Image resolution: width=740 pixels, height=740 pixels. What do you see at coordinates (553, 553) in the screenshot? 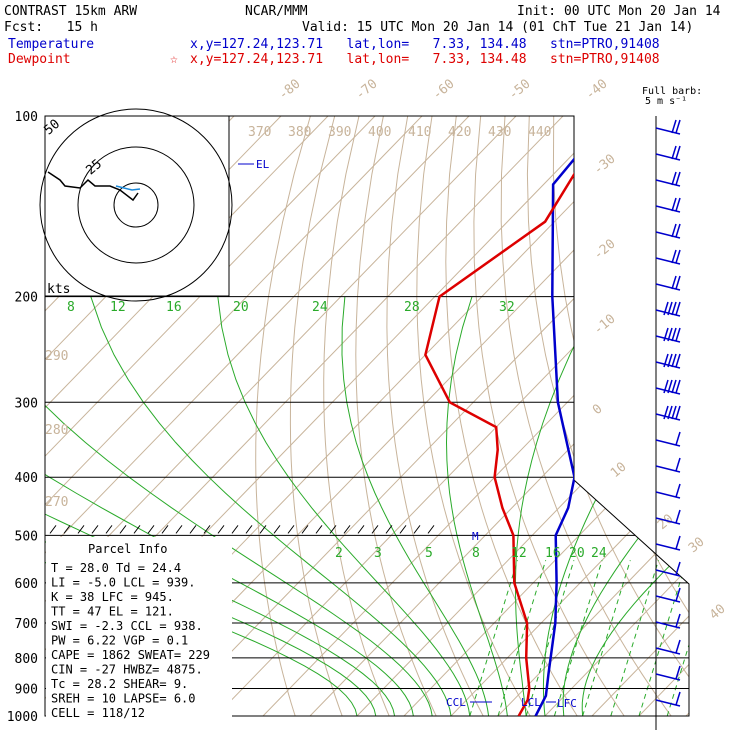
I see `mixing-ratio-label: 16` at bounding box center [553, 553].